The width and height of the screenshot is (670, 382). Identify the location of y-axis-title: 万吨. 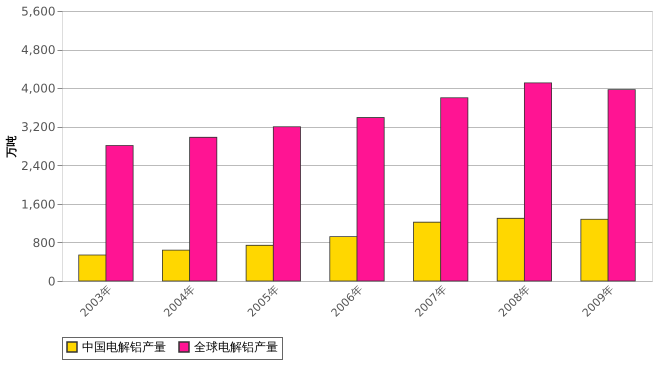
(11, 147).